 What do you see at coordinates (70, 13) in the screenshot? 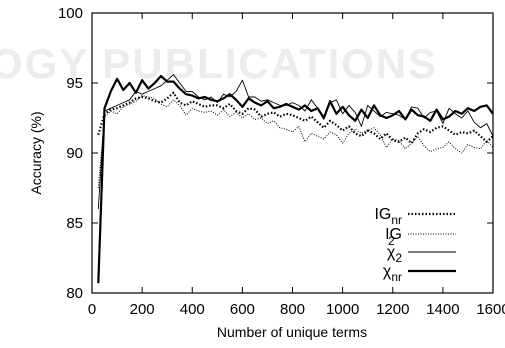
I see `y-tick-label: 100` at bounding box center [70, 13].